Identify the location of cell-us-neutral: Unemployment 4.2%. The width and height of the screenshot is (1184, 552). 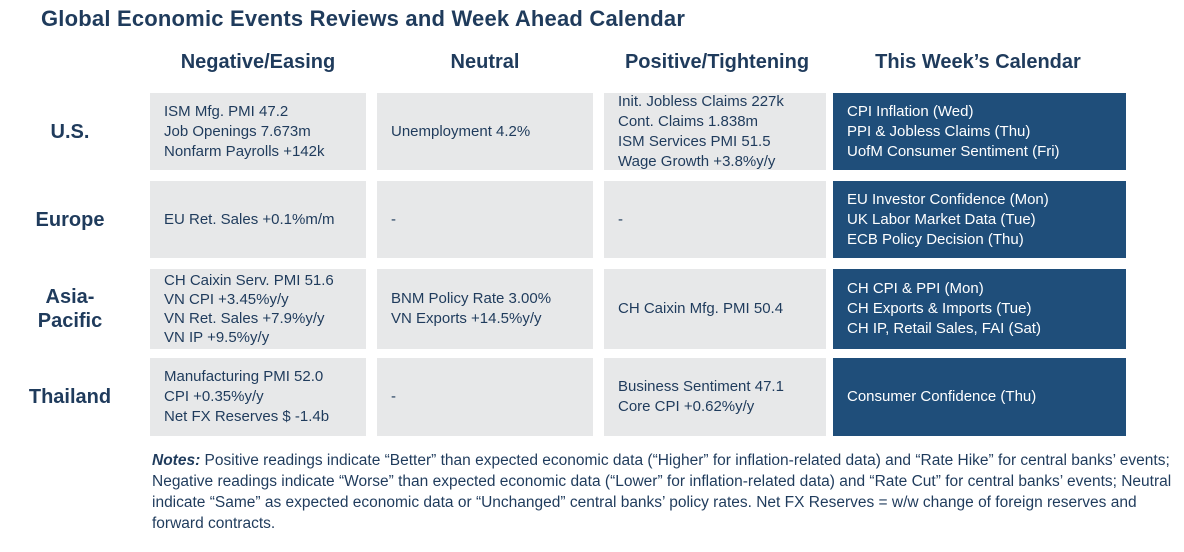
(485, 131).